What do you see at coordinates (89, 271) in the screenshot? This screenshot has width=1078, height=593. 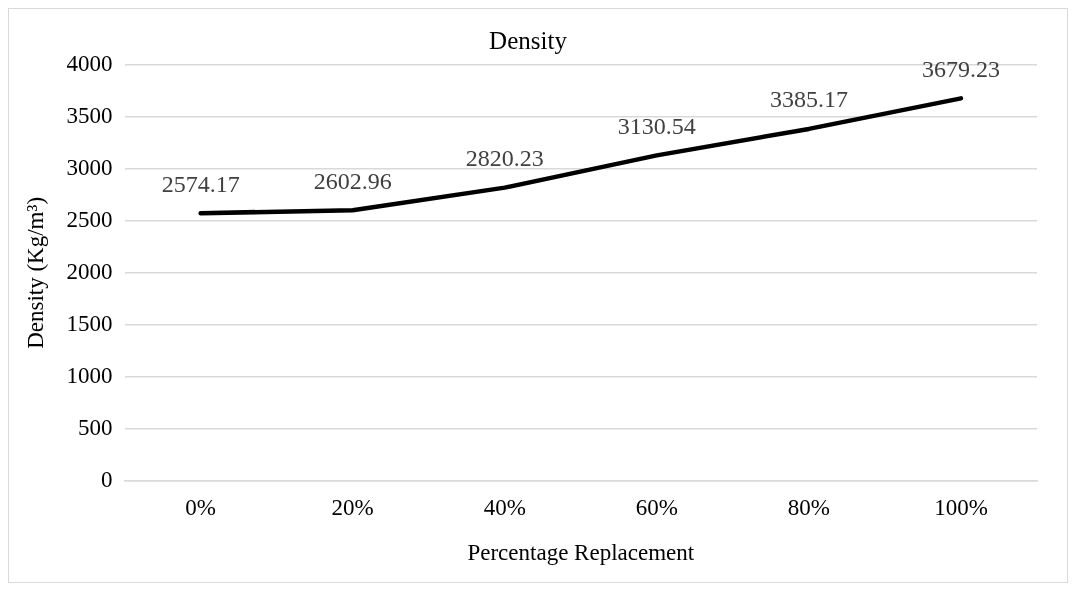 I see `y-tick-label: 2000` at bounding box center [89, 271].